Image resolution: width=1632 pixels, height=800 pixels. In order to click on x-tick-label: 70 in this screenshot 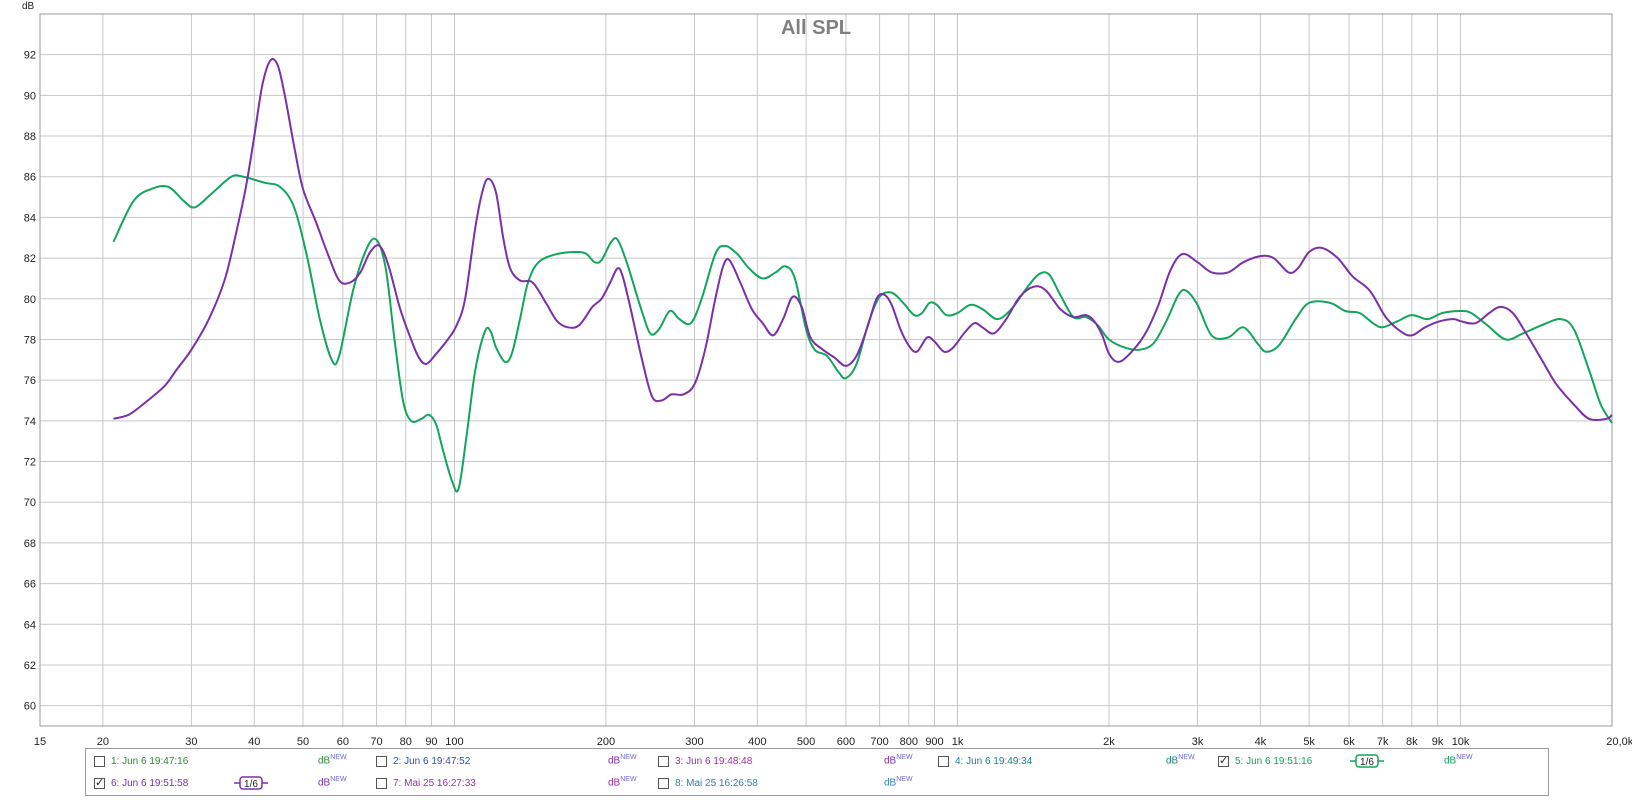, I will do `click(376, 742)`.